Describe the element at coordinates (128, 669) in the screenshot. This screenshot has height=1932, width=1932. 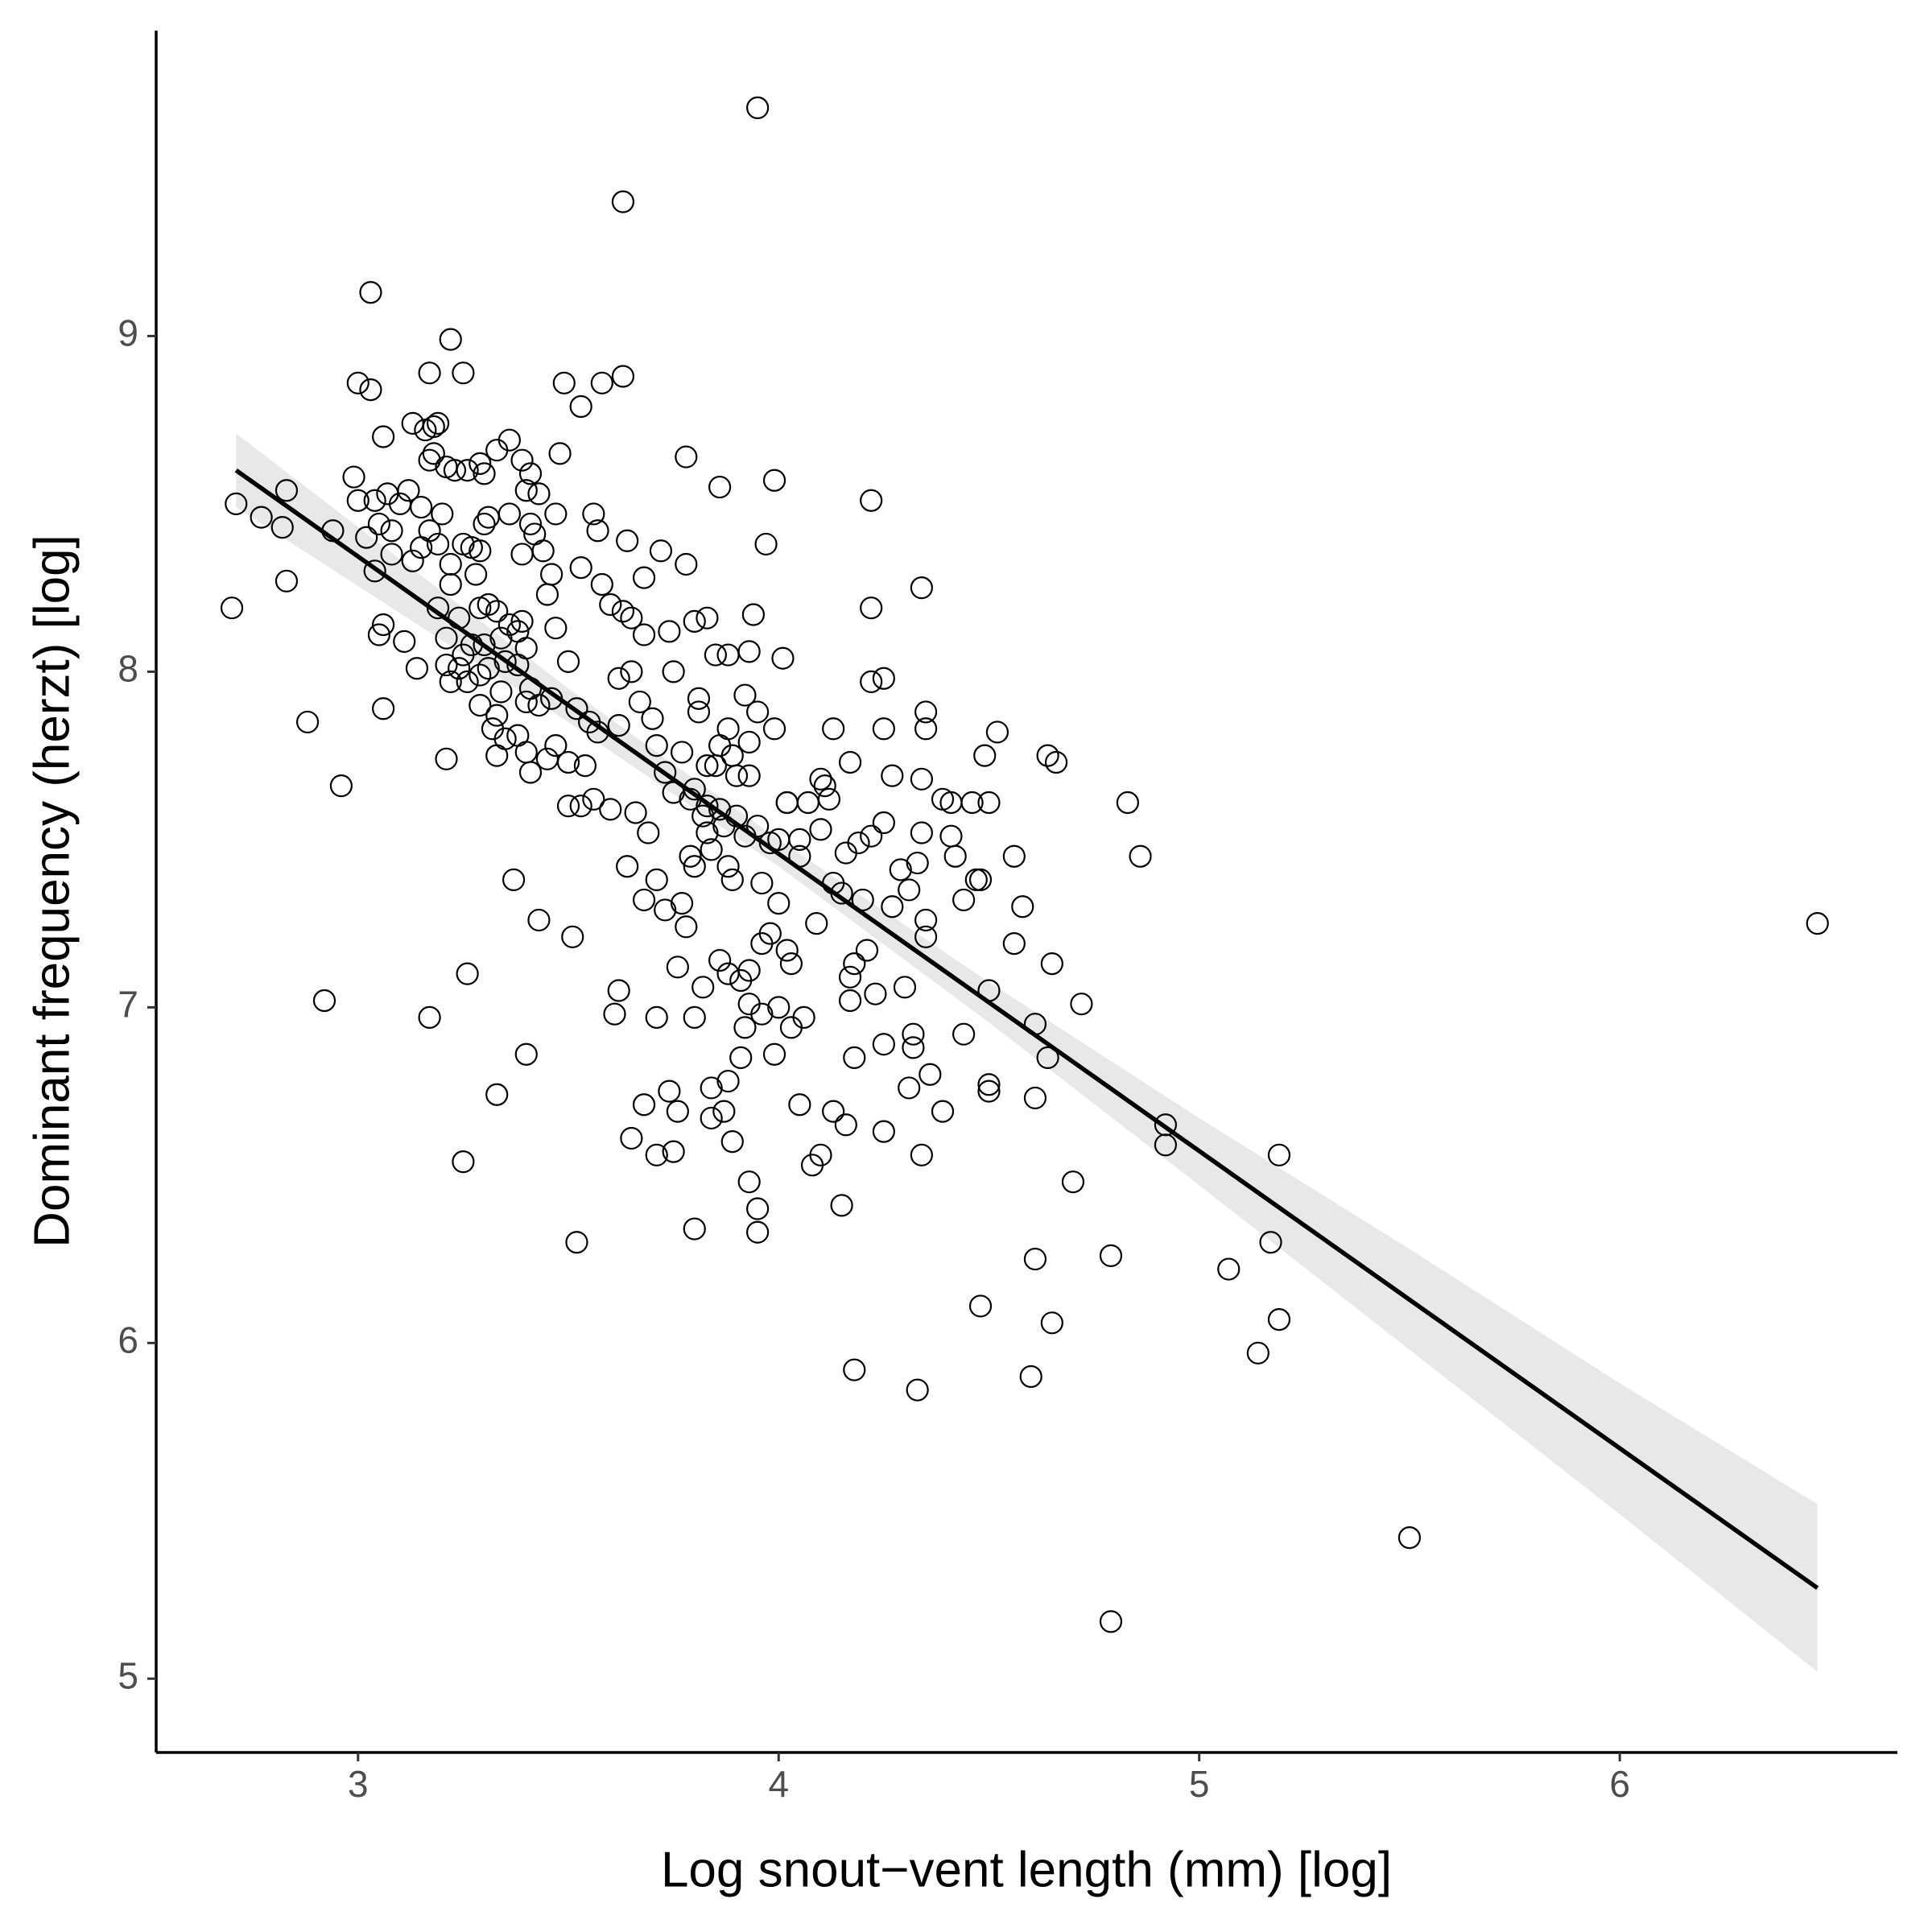
I see `y-tick-label: 8` at that location.